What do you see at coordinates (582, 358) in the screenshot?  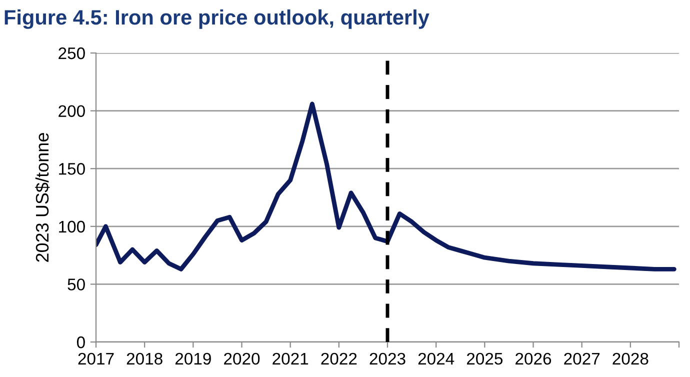 I see `x-tick-label: 2027` at bounding box center [582, 358].